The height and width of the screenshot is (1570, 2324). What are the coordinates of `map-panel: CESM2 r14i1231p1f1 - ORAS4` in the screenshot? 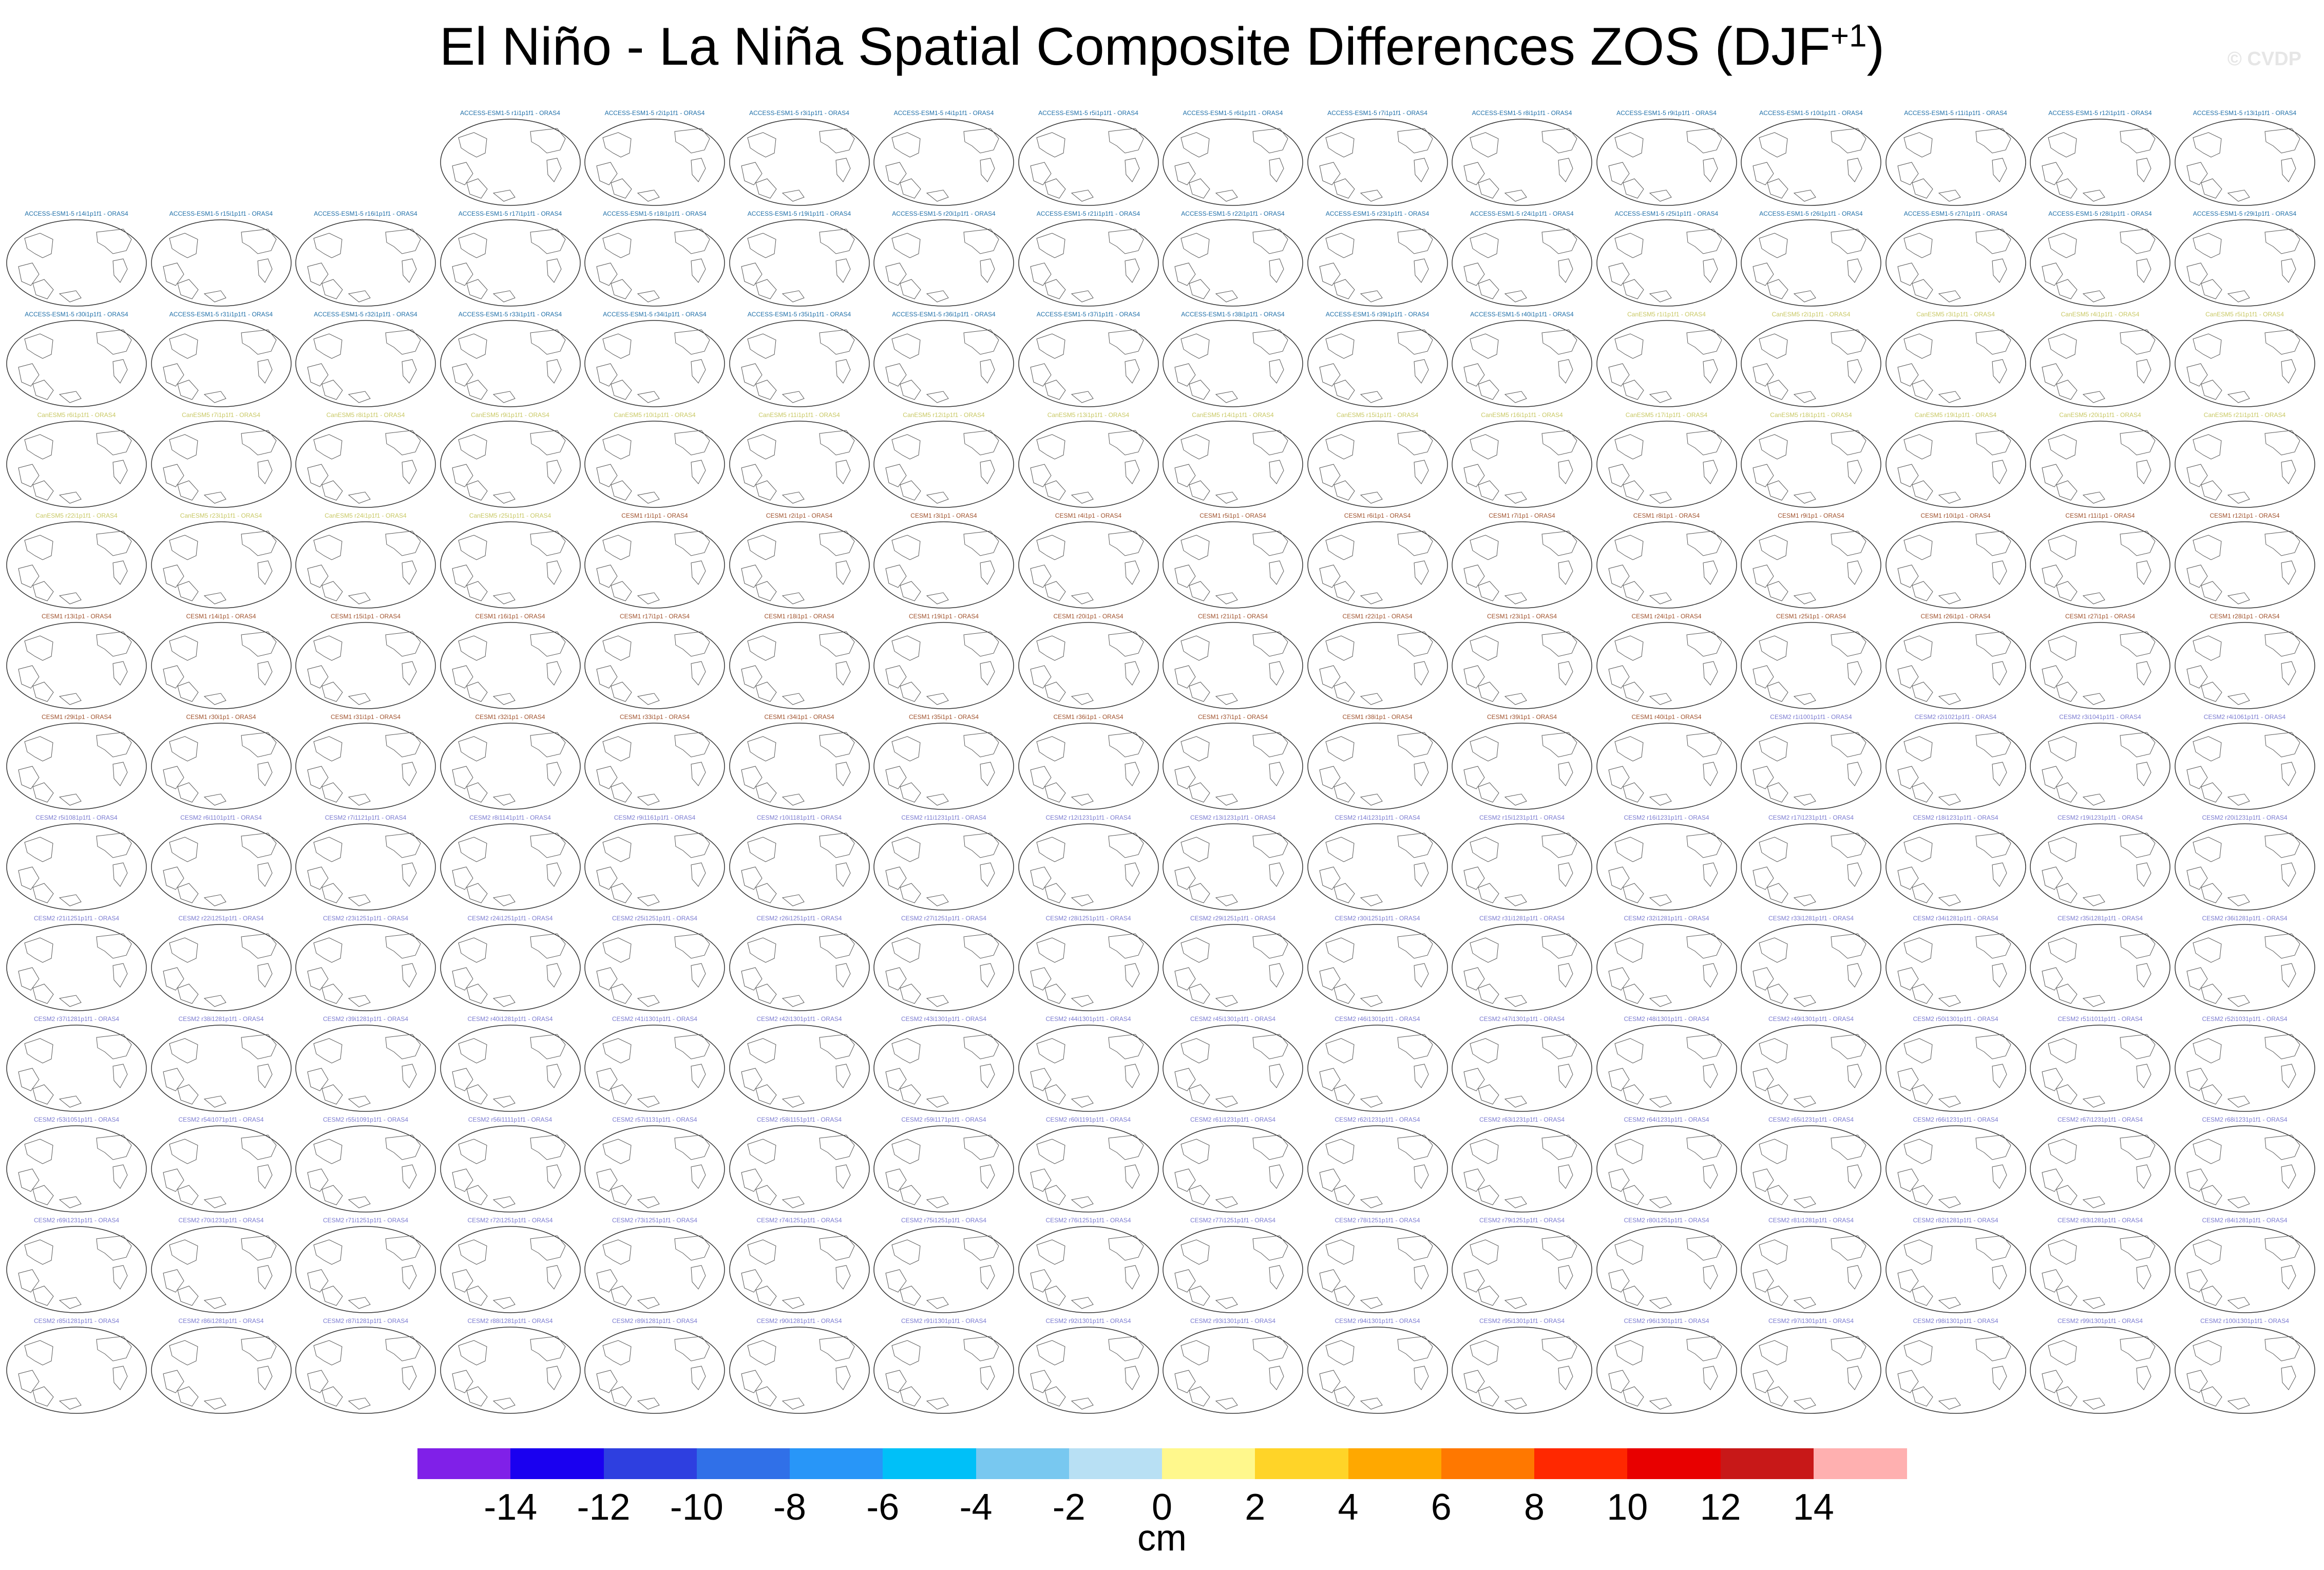 It's located at (1377, 862).